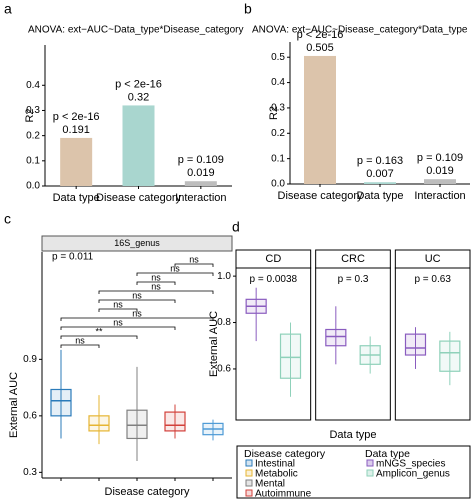 Image resolution: width=474 pixels, height=500 pixels. Describe the element at coordinates (147, 492) in the screenshot. I see `x-axis-label: Disease category` at that location.